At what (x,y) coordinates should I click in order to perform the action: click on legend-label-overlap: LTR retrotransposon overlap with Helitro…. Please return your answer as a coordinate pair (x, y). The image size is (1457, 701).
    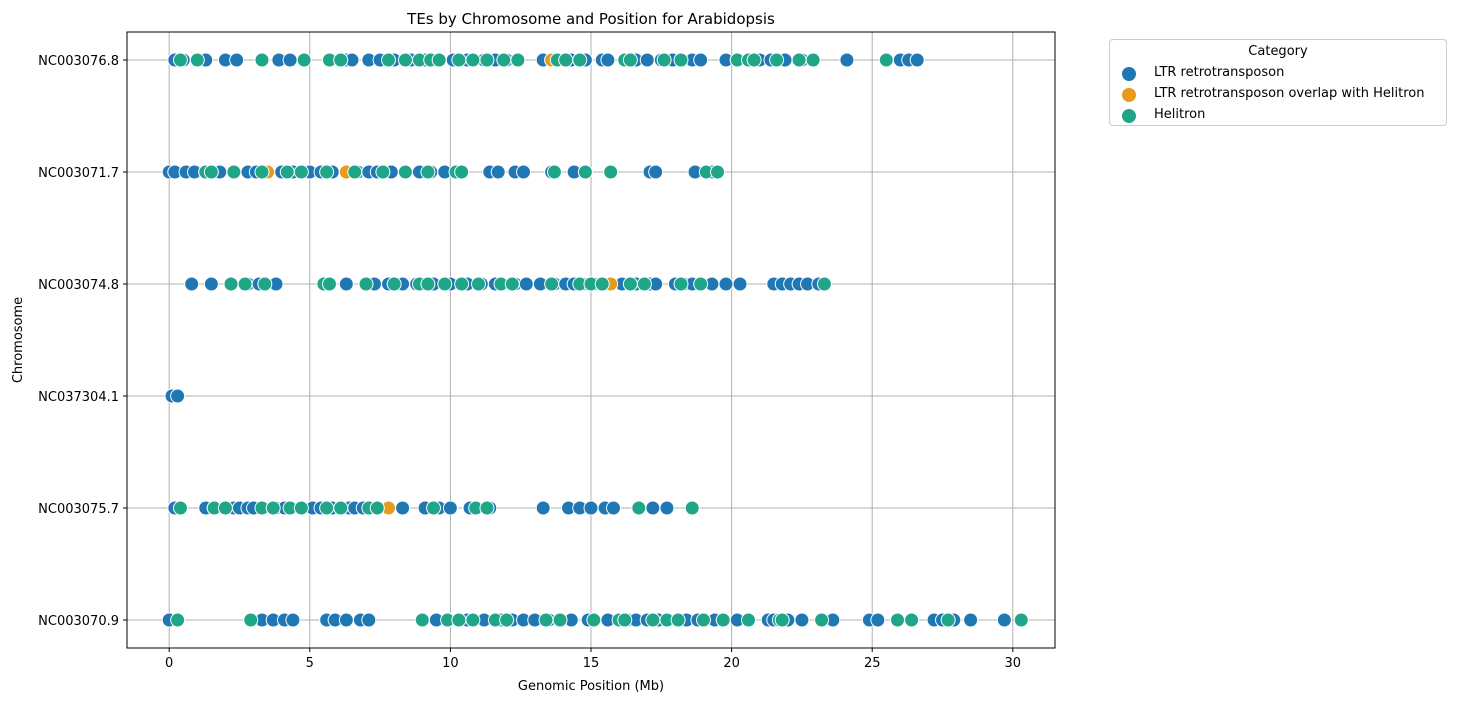
    Looking at the image, I should click on (1289, 93).